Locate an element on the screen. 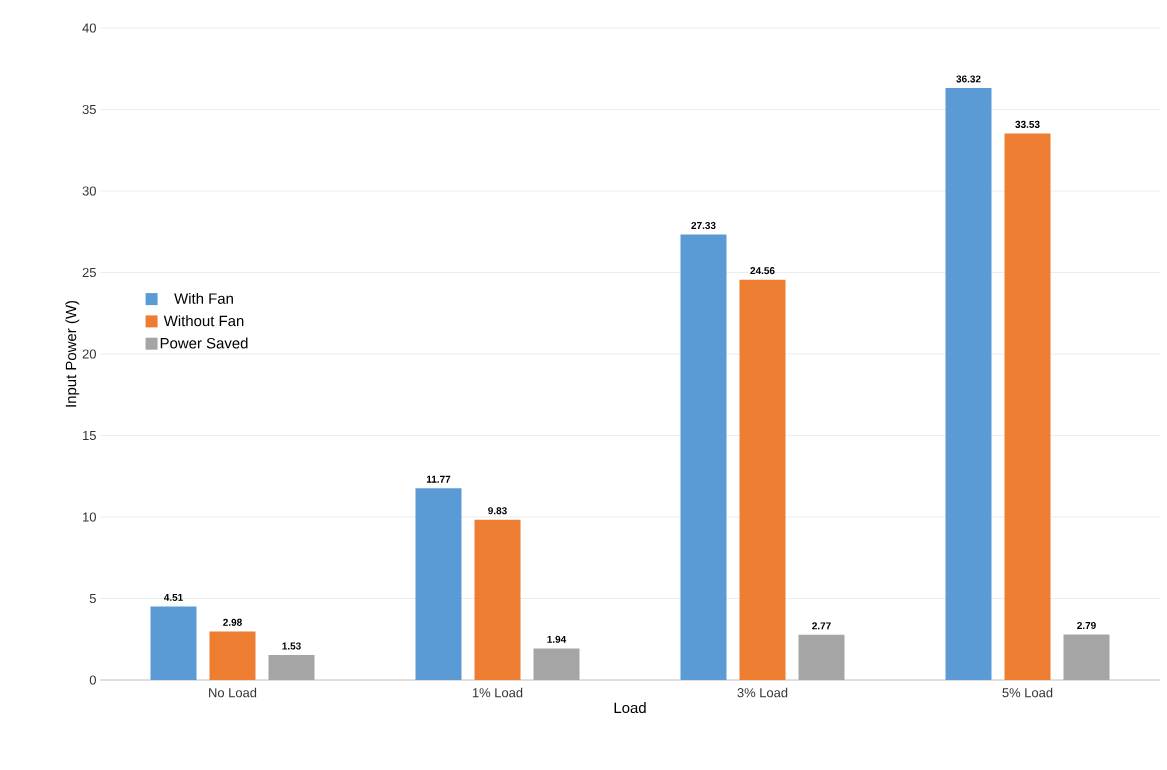 The height and width of the screenshot is (770, 1167). data-label: 36.32 is located at coordinates (968, 79).